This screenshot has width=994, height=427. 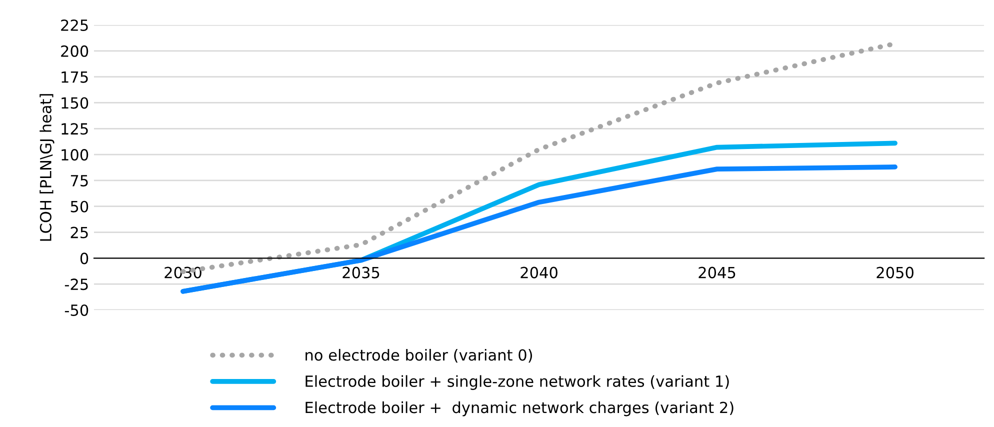 What do you see at coordinates (75, 77) in the screenshot?
I see `y-tick-label: 175` at bounding box center [75, 77].